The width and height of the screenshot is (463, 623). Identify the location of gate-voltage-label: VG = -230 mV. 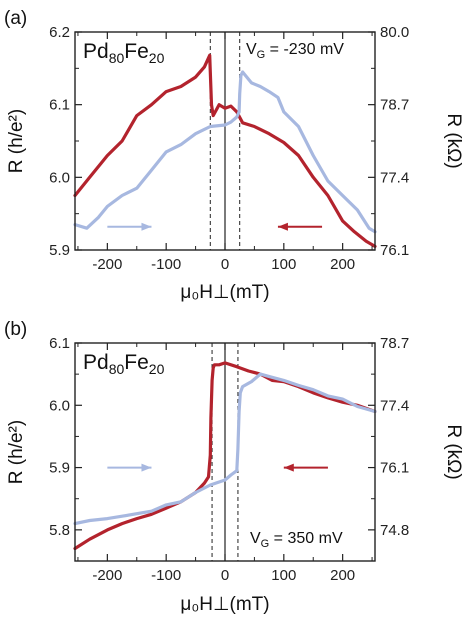
(295, 51).